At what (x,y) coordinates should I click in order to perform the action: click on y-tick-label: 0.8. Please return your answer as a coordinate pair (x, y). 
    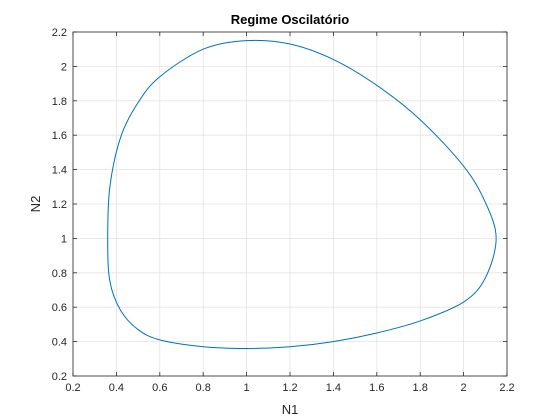
    Looking at the image, I should click on (59, 274).